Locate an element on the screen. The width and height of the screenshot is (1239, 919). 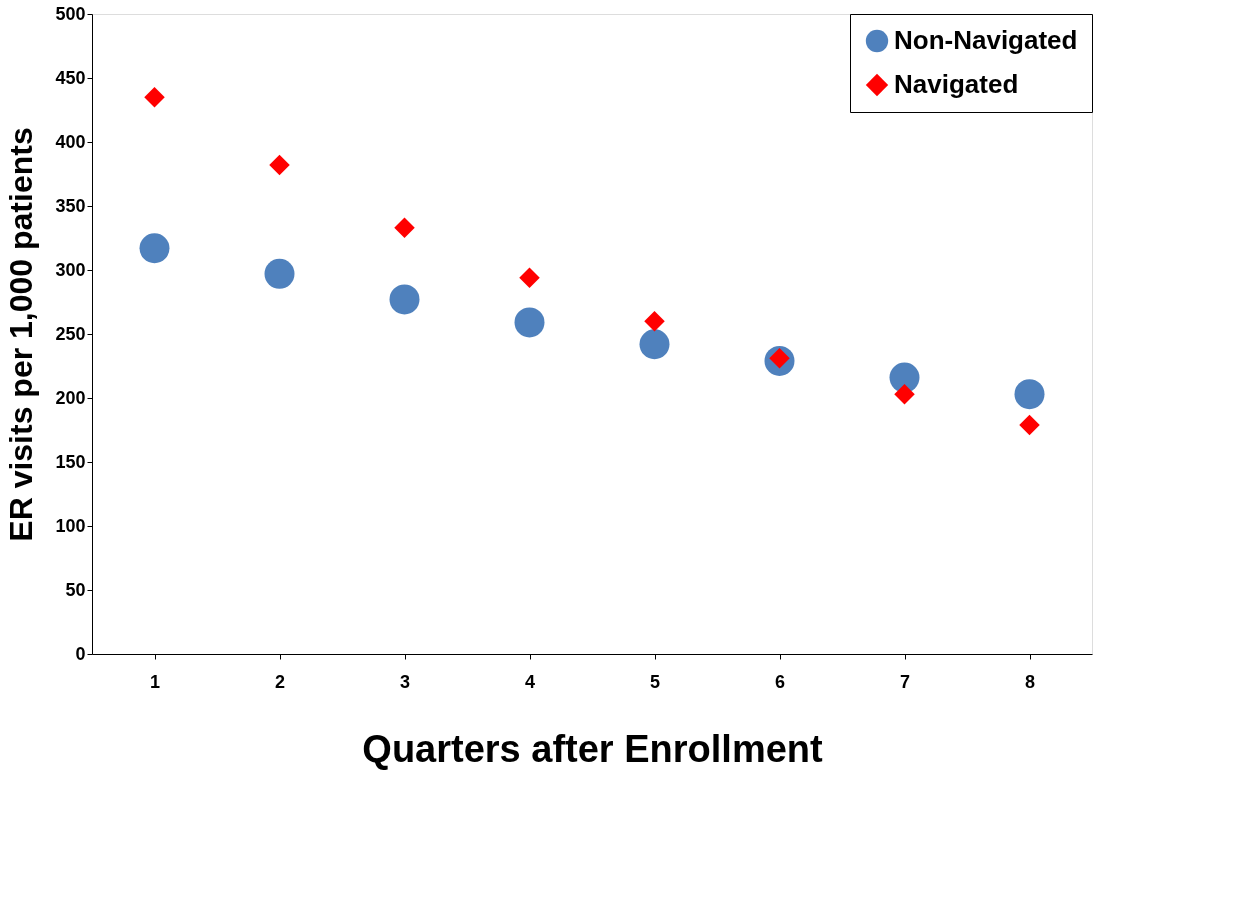
x-axis-title: Quarters after Enrollment is located at coordinates (593, 748).